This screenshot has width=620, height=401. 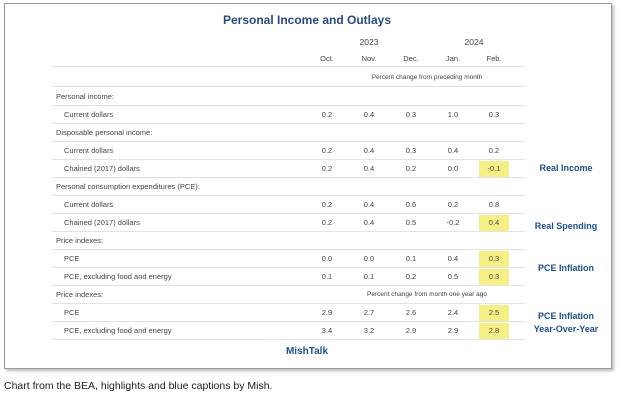 I want to click on month: Oct., so click(x=327, y=58).